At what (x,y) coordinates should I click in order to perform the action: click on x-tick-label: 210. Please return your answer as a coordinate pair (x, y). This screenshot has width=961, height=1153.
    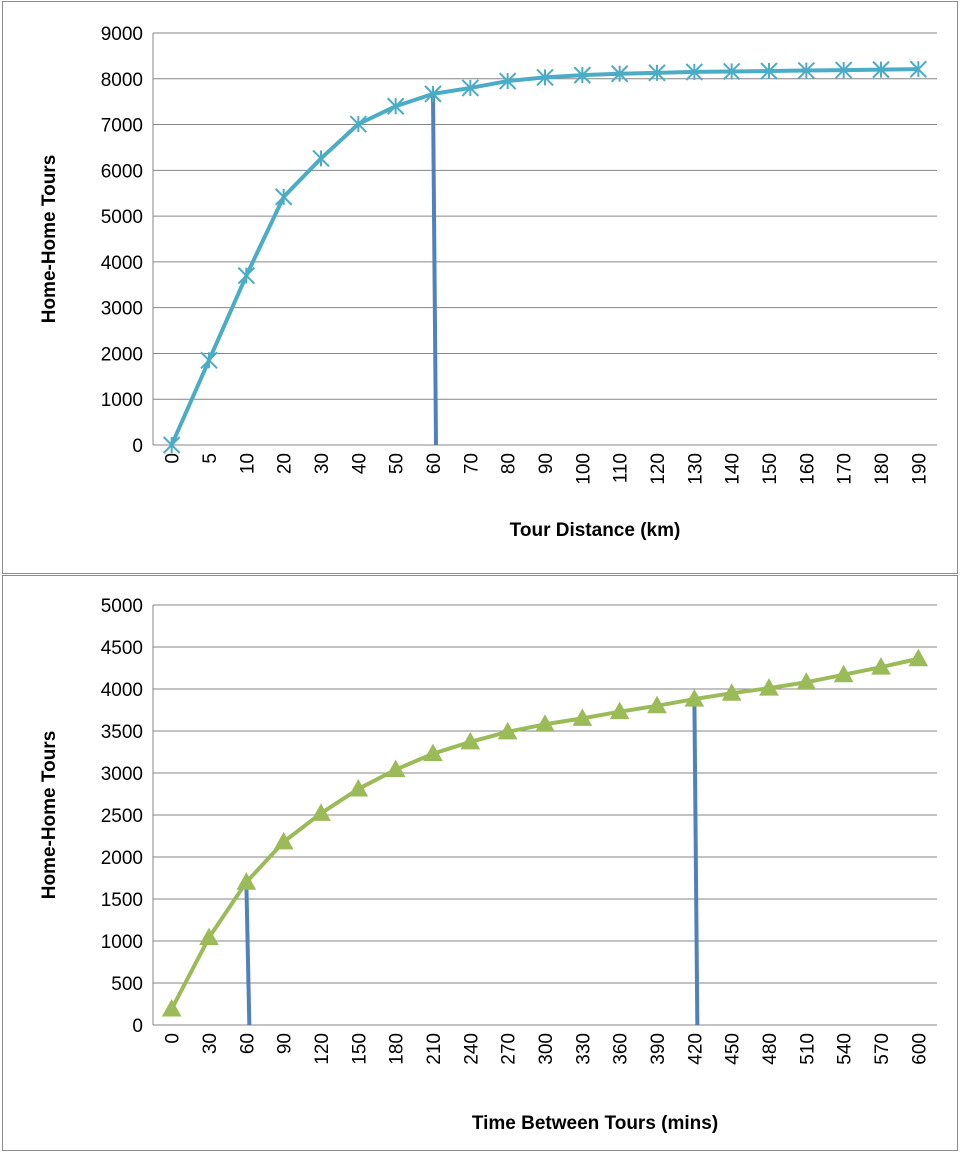
    Looking at the image, I should click on (434, 1049).